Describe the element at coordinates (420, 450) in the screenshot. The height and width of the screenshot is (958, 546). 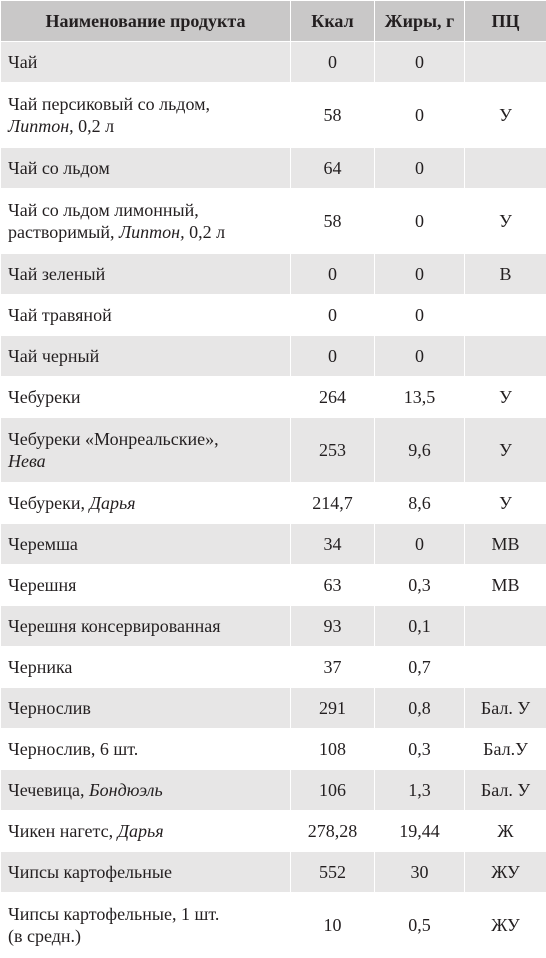
I see `fat-cell: 9,6` at that location.